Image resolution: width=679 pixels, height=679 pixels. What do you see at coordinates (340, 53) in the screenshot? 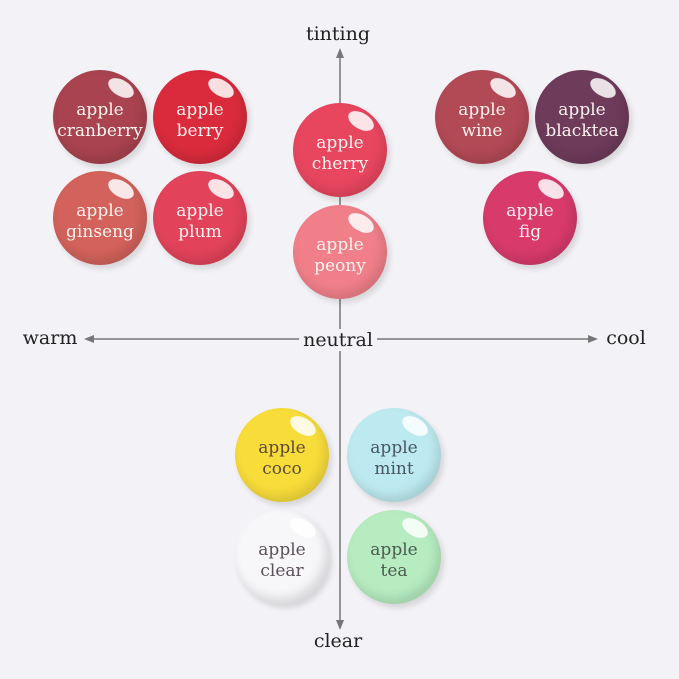
I see `arrow-up-icon` at bounding box center [340, 53].